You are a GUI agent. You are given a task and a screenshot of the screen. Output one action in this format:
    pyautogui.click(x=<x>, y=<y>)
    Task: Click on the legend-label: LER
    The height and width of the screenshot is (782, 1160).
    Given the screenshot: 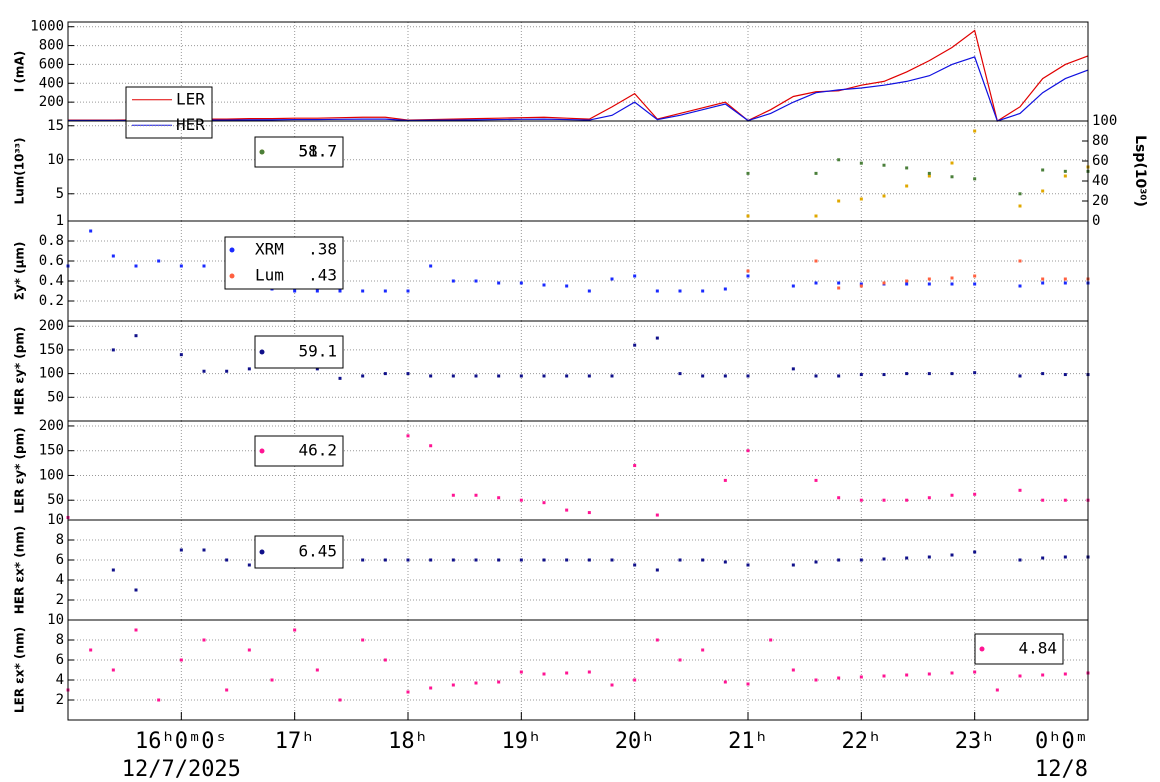 What is the action you would take?
    pyautogui.click(x=190, y=98)
    